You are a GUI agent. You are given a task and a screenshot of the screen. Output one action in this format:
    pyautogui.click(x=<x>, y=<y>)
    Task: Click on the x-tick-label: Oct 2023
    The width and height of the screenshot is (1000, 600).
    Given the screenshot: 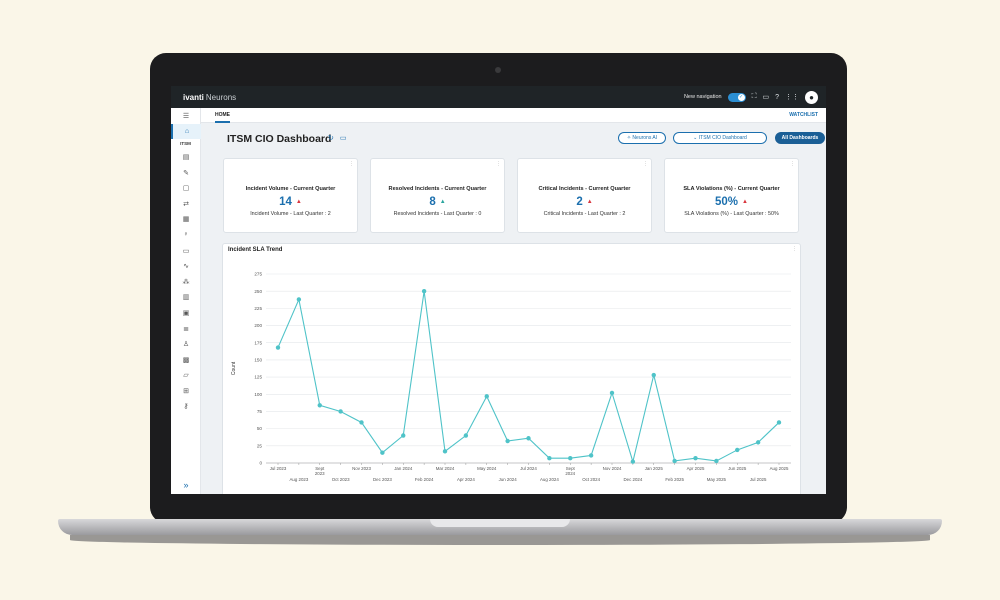 What is the action you would take?
    pyautogui.click(x=341, y=479)
    